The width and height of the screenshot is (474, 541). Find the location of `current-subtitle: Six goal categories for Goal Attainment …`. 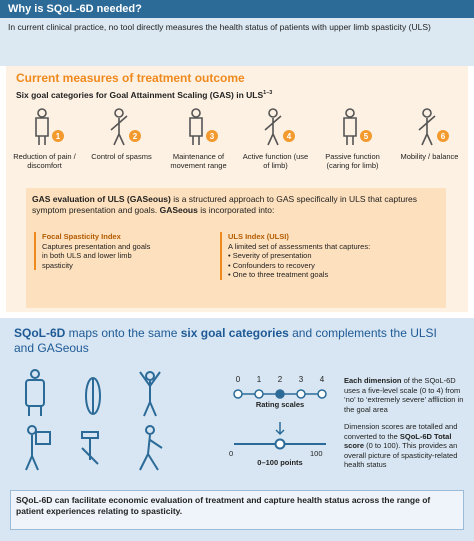

current-subtitle: Six goal categories for Goal Attainment … is located at coordinates (144, 95).